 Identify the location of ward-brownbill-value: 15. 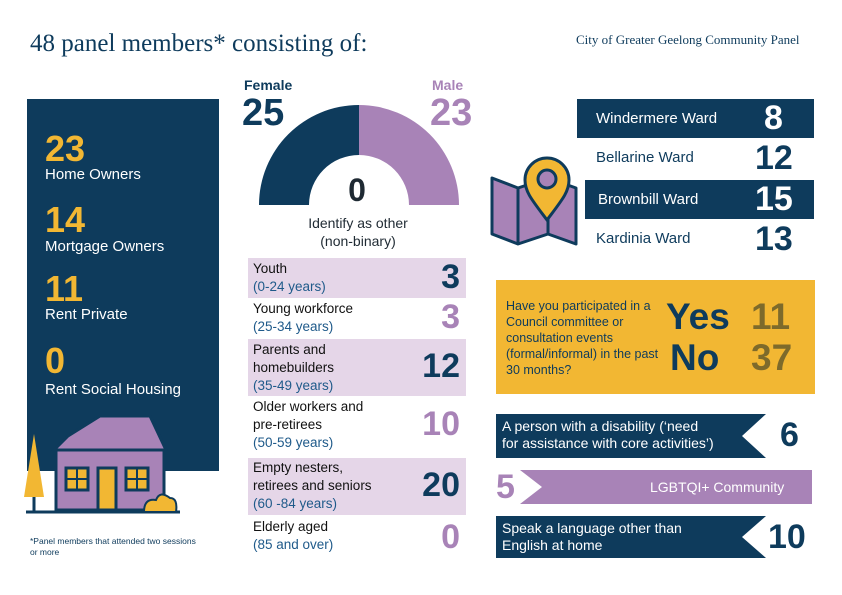
(774, 199).